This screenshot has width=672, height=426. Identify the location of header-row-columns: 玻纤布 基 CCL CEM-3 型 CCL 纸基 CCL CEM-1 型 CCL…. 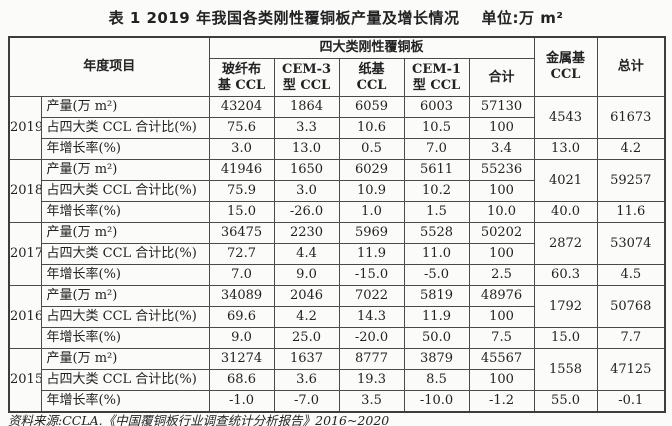
(337, 77).